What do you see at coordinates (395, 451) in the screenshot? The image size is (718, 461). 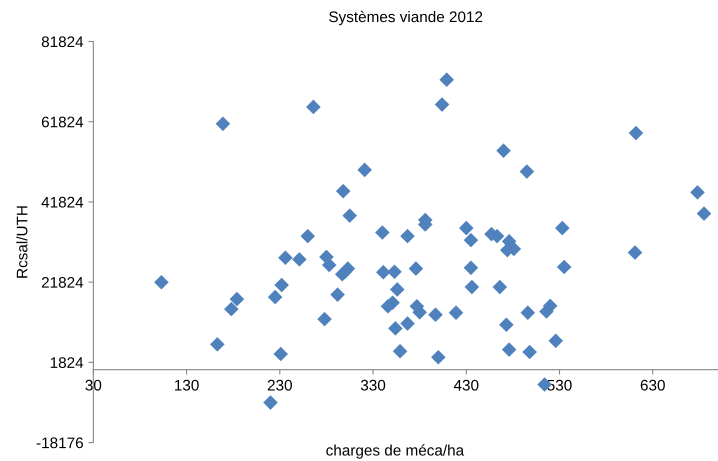 I see `x-axis-title: charges de méca/ha` at bounding box center [395, 451].